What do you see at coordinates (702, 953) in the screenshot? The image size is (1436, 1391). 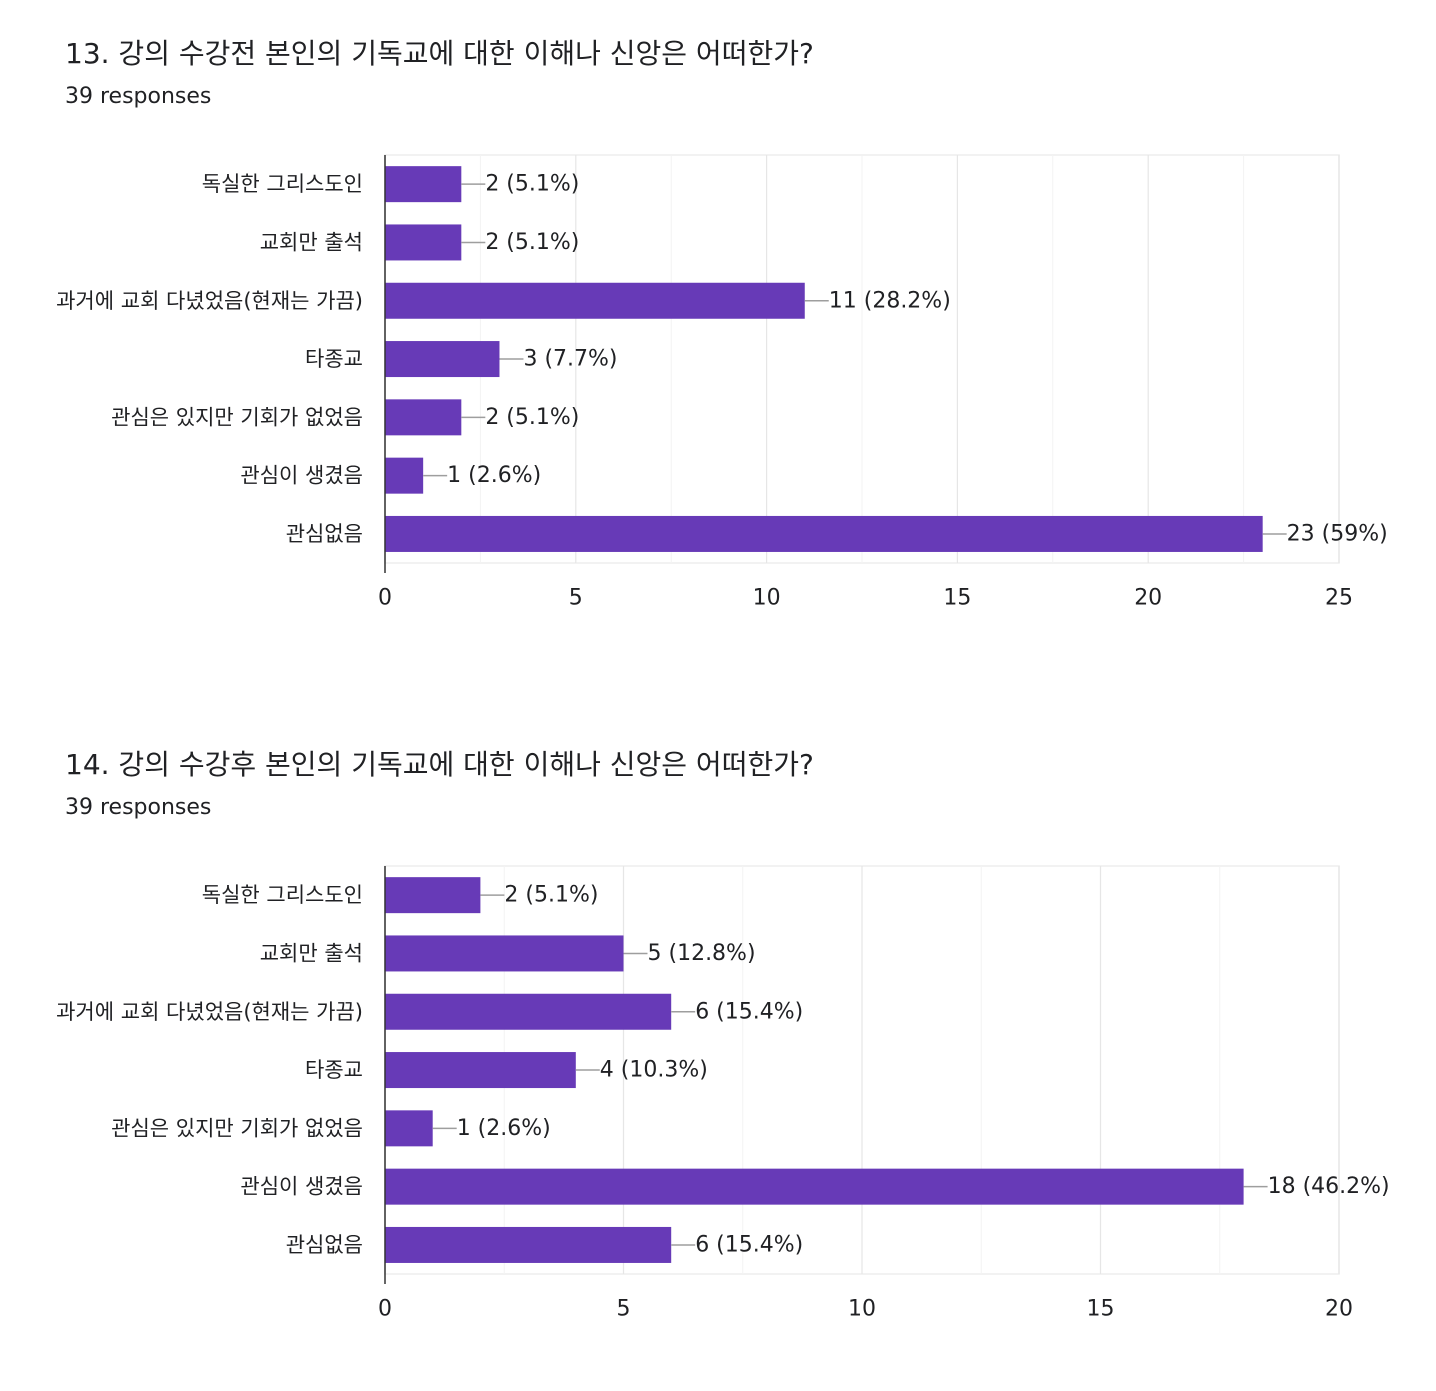 I see `data-label: 5 (12.8%)` at bounding box center [702, 953].